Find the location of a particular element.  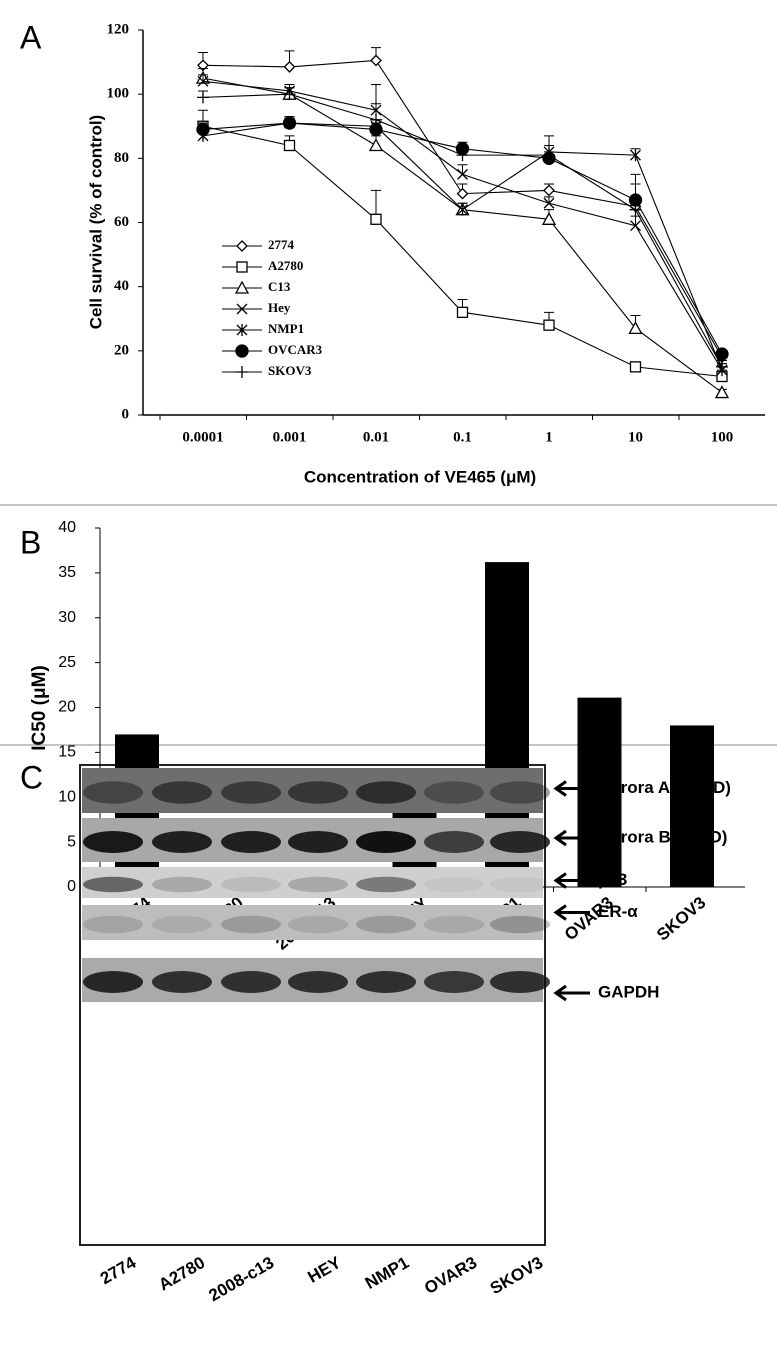

y-tick-label: 35 is located at coordinates (67, 572).